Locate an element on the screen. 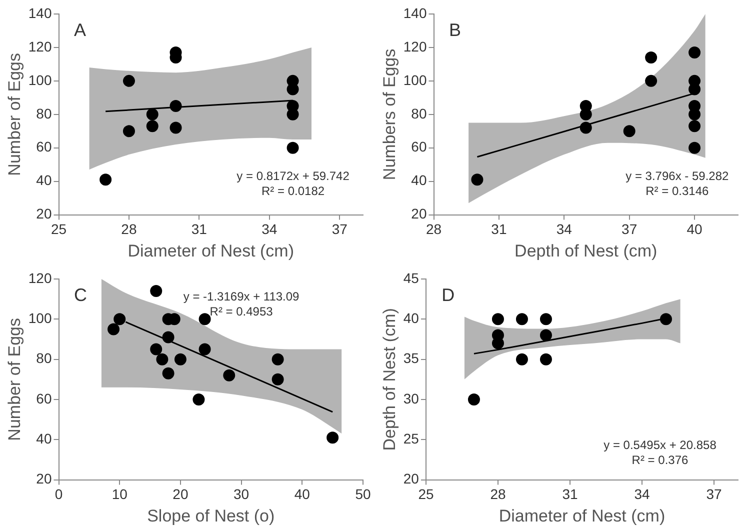 Image resolution: width=750 pixels, height=530 pixels. annotation: R² = 0.376 is located at coordinates (660, 459).